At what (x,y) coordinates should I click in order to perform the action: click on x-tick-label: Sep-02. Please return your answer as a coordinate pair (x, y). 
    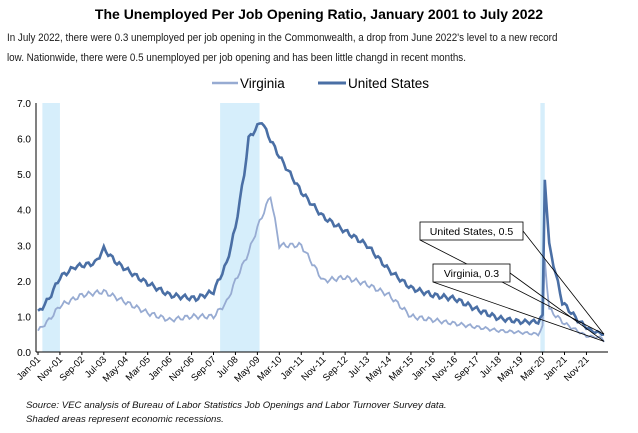
    Looking at the image, I should click on (72, 368).